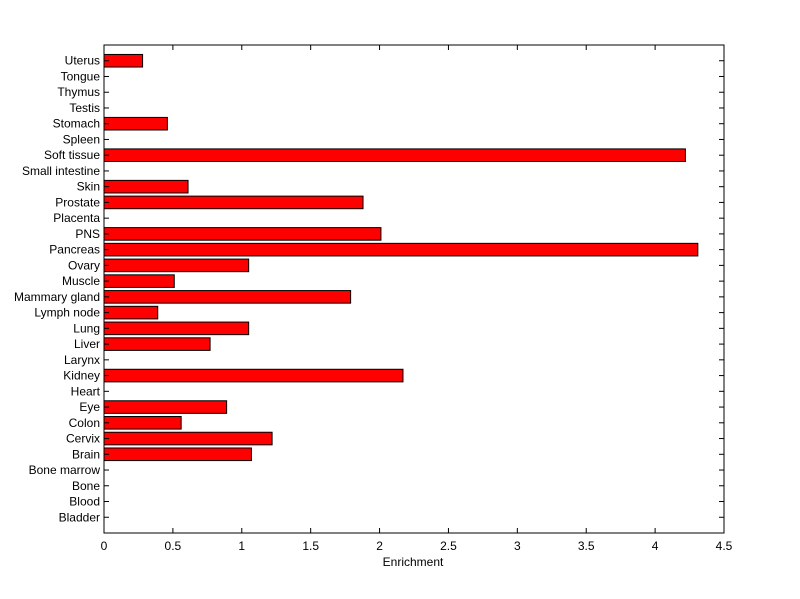  I want to click on y-tick-label: Stomach, so click(76, 124).